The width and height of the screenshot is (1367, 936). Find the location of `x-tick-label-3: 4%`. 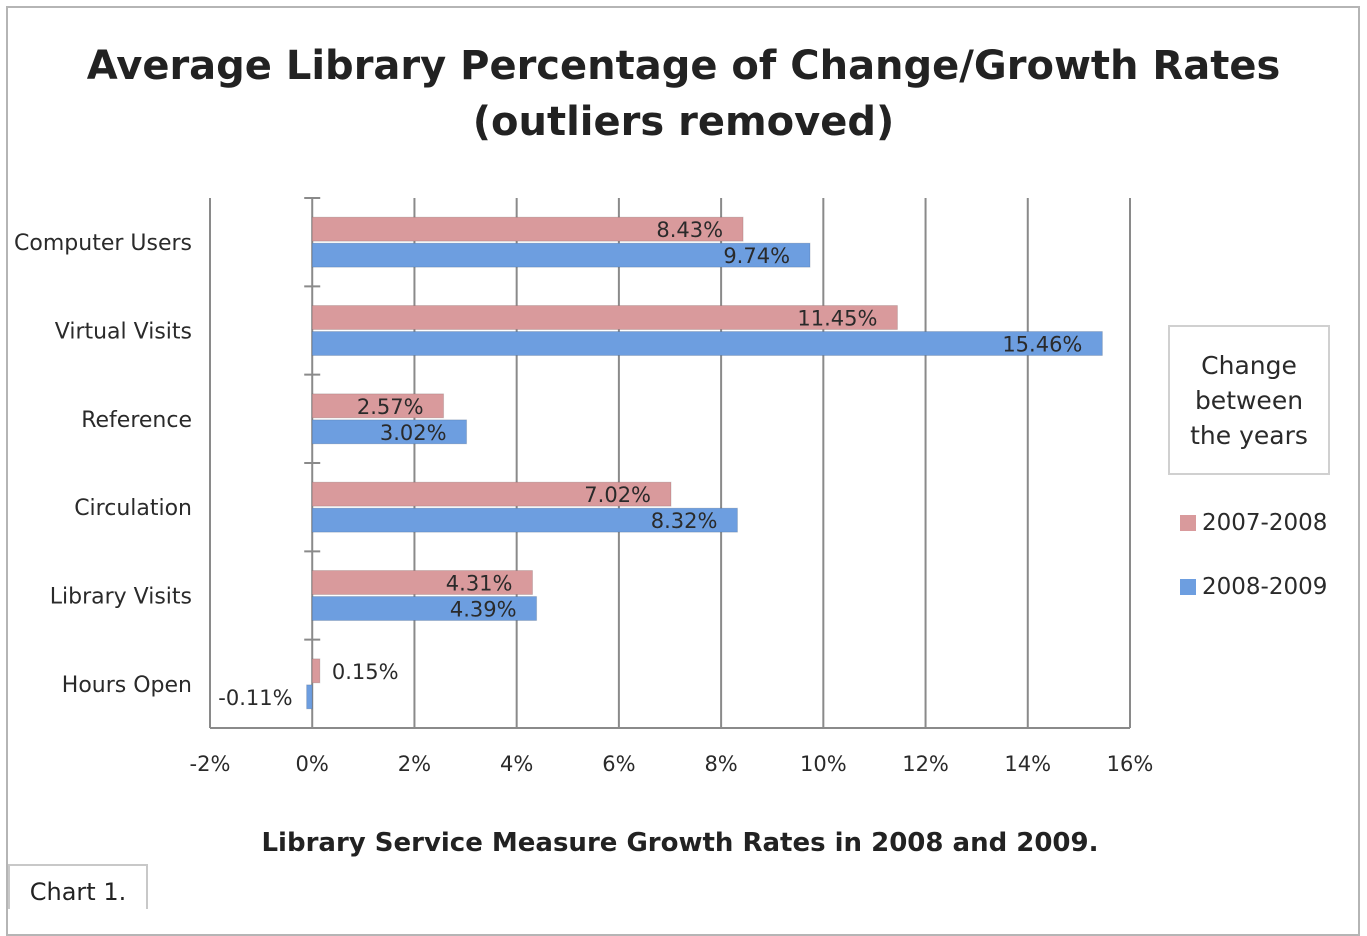

x-tick-label-3: 4% is located at coordinates (516, 764).